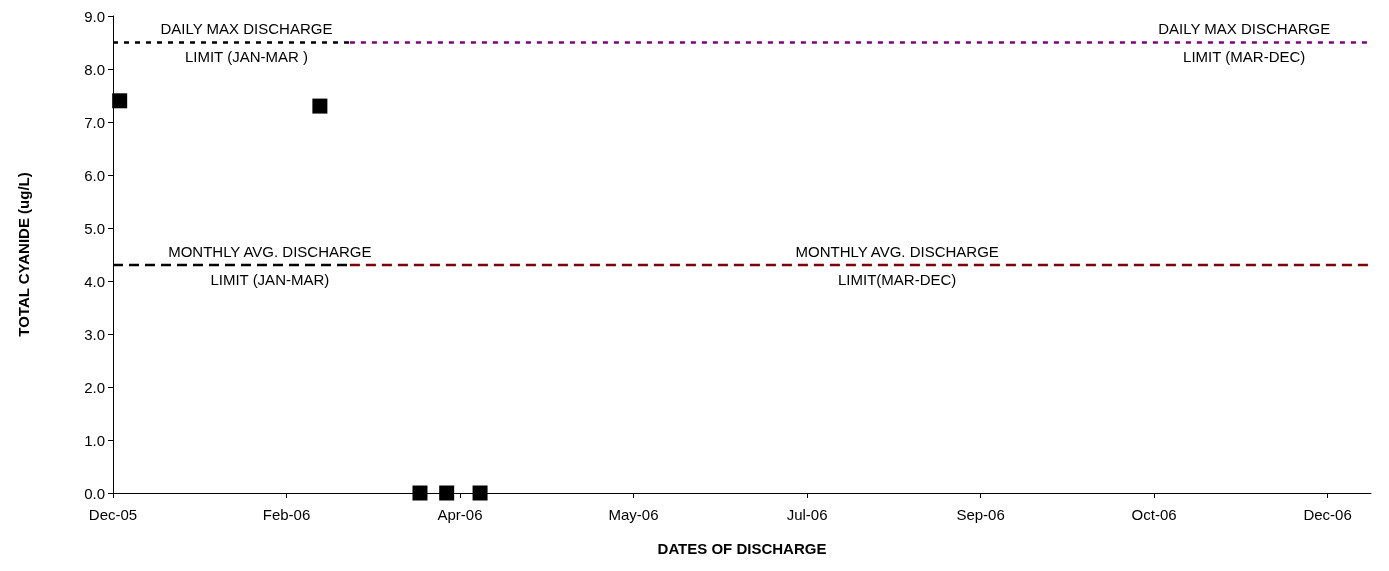 The image size is (1389, 571). What do you see at coordinates (94, 334) in the screenshot?
I see `y-tick-label: 3.0` at bounding box center [94, 334].